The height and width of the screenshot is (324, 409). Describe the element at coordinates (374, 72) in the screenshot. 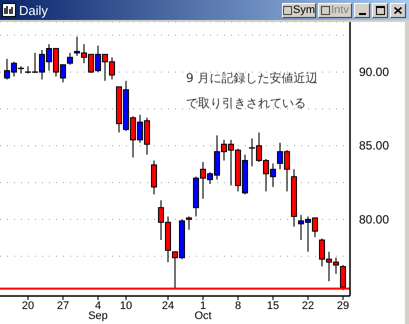

I see `y-tick-label: 90.00` at that location.